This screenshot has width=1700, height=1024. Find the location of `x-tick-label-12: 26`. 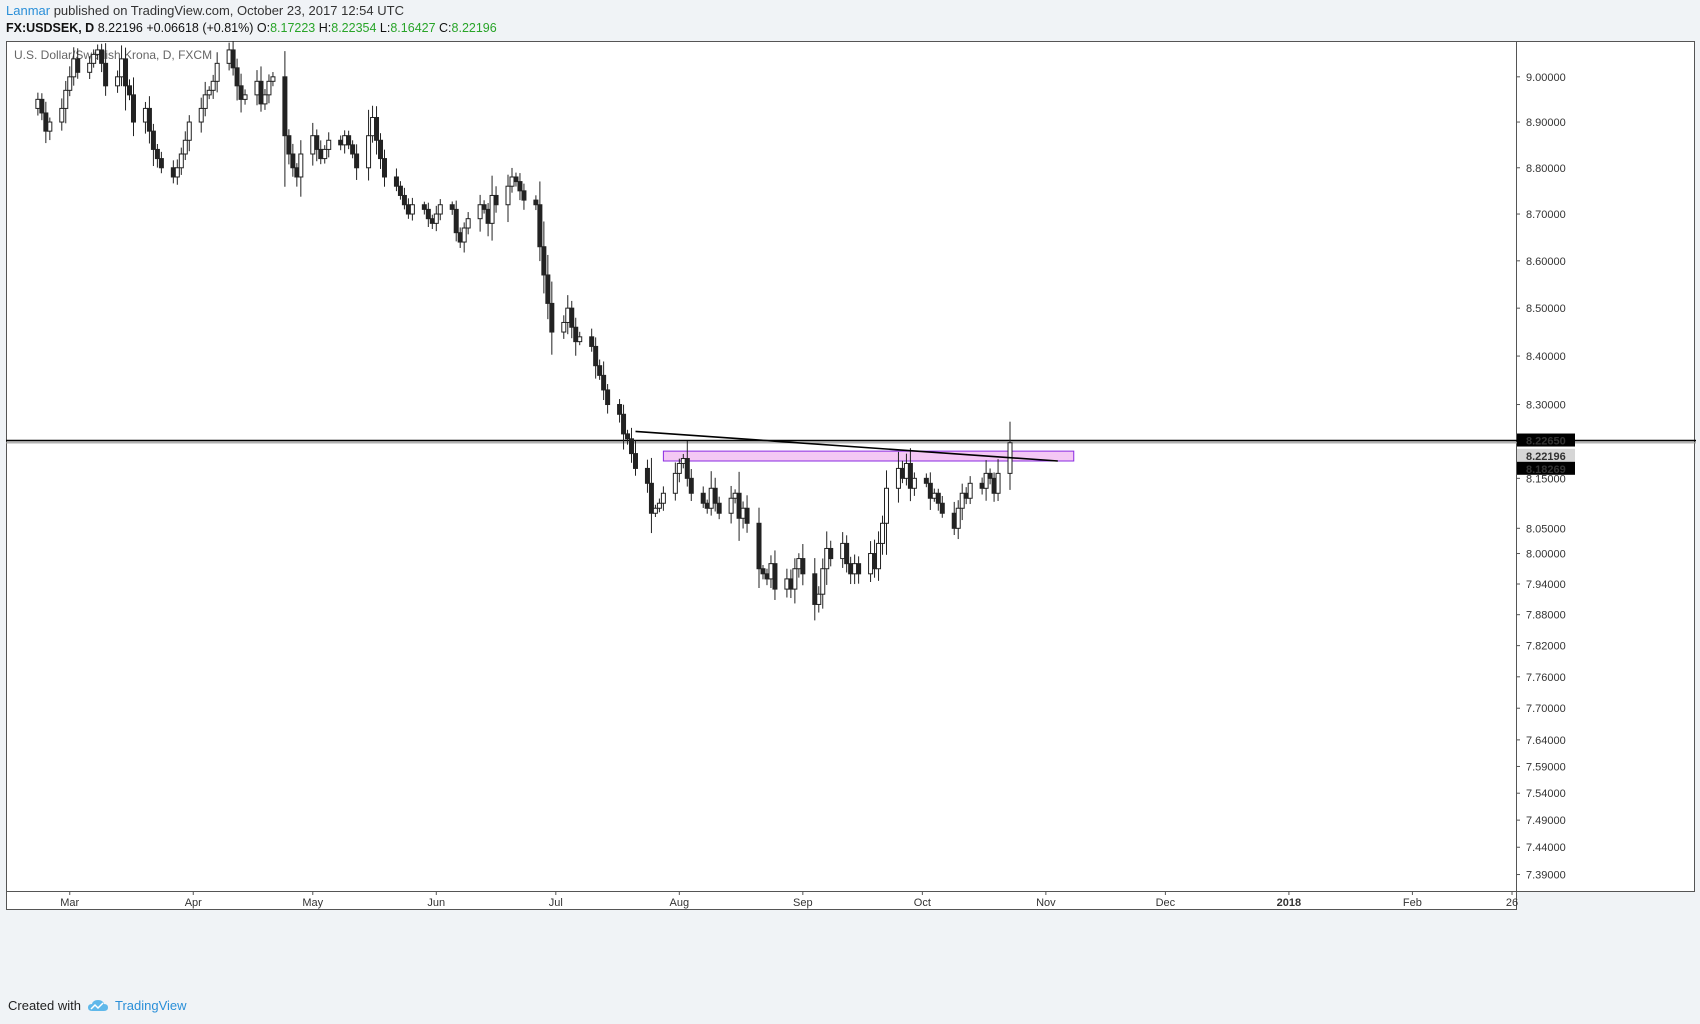

x-tick-label-12: 26 is located at coordinates (1512, 903).